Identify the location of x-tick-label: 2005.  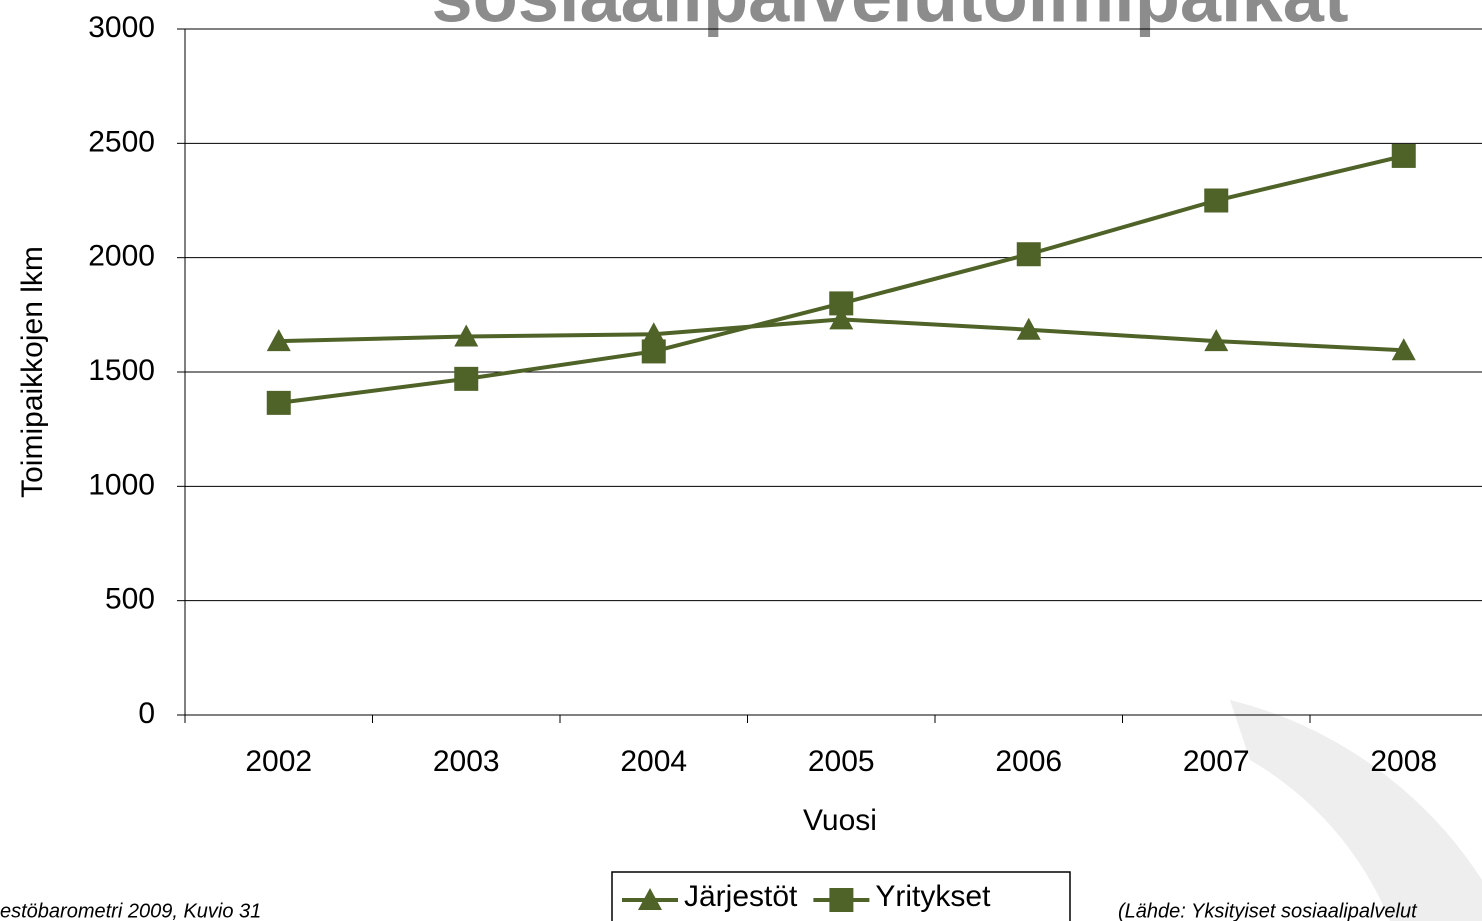
(841, 761).